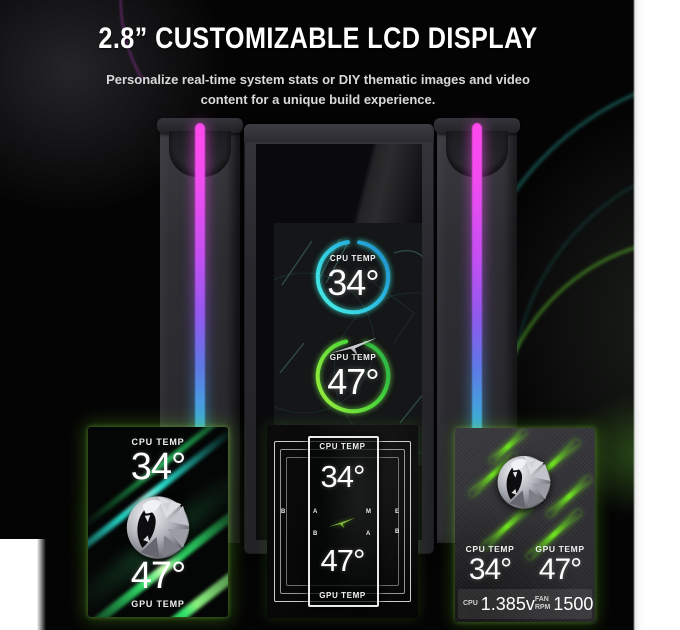 Image resolution: width=680 pixels, height=630 pixels. I want to click on gpu-temp-gauge: GPU TEMP 47°, so click(353, 376).